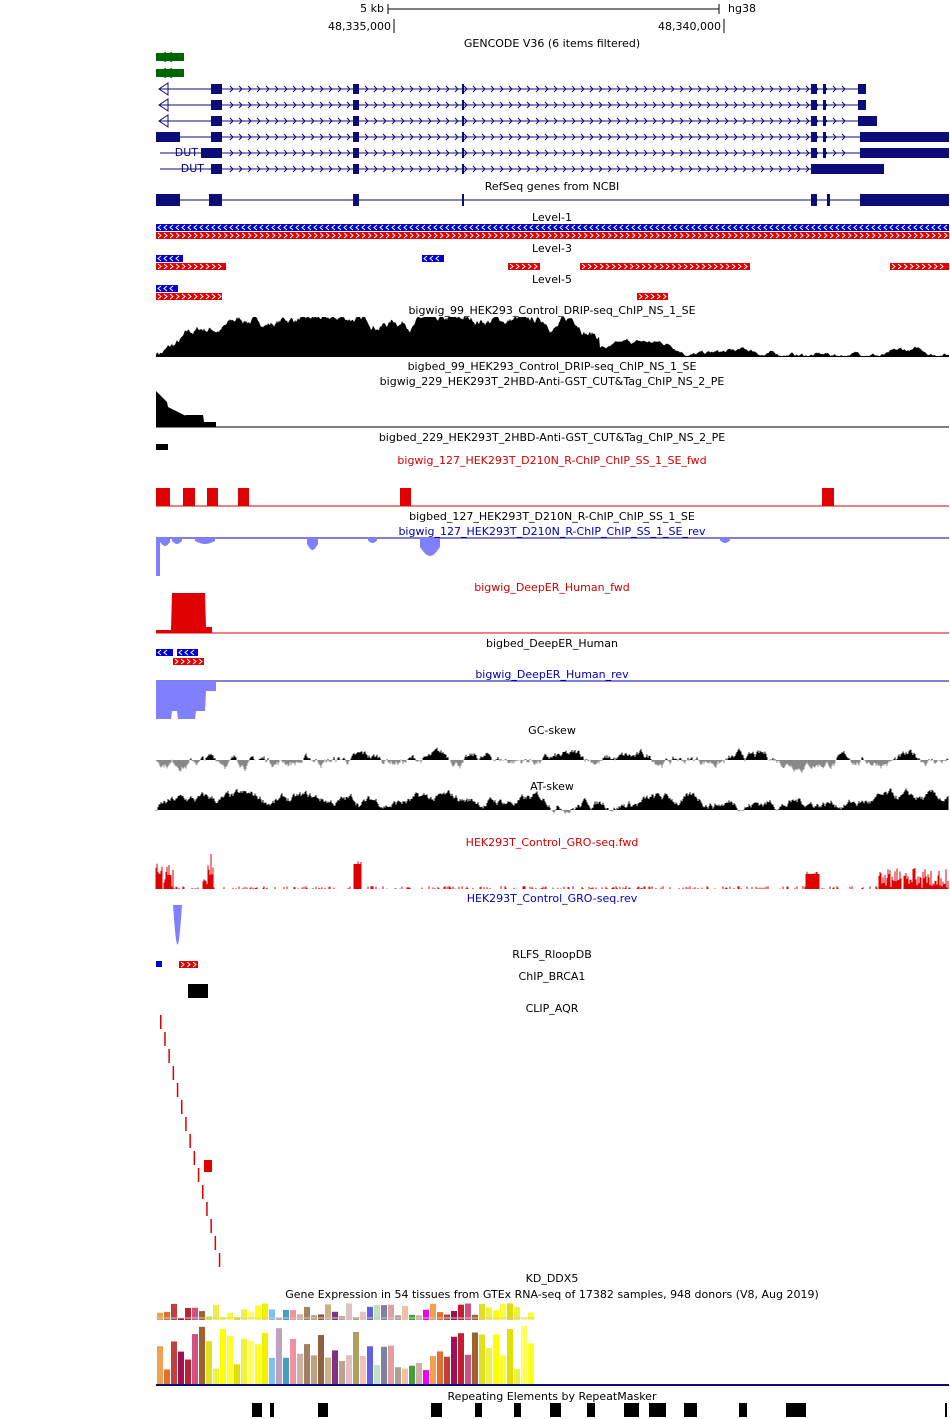 This screenshot has width=950, height=1419. I want to click on clip-site, so click(190, 1141).